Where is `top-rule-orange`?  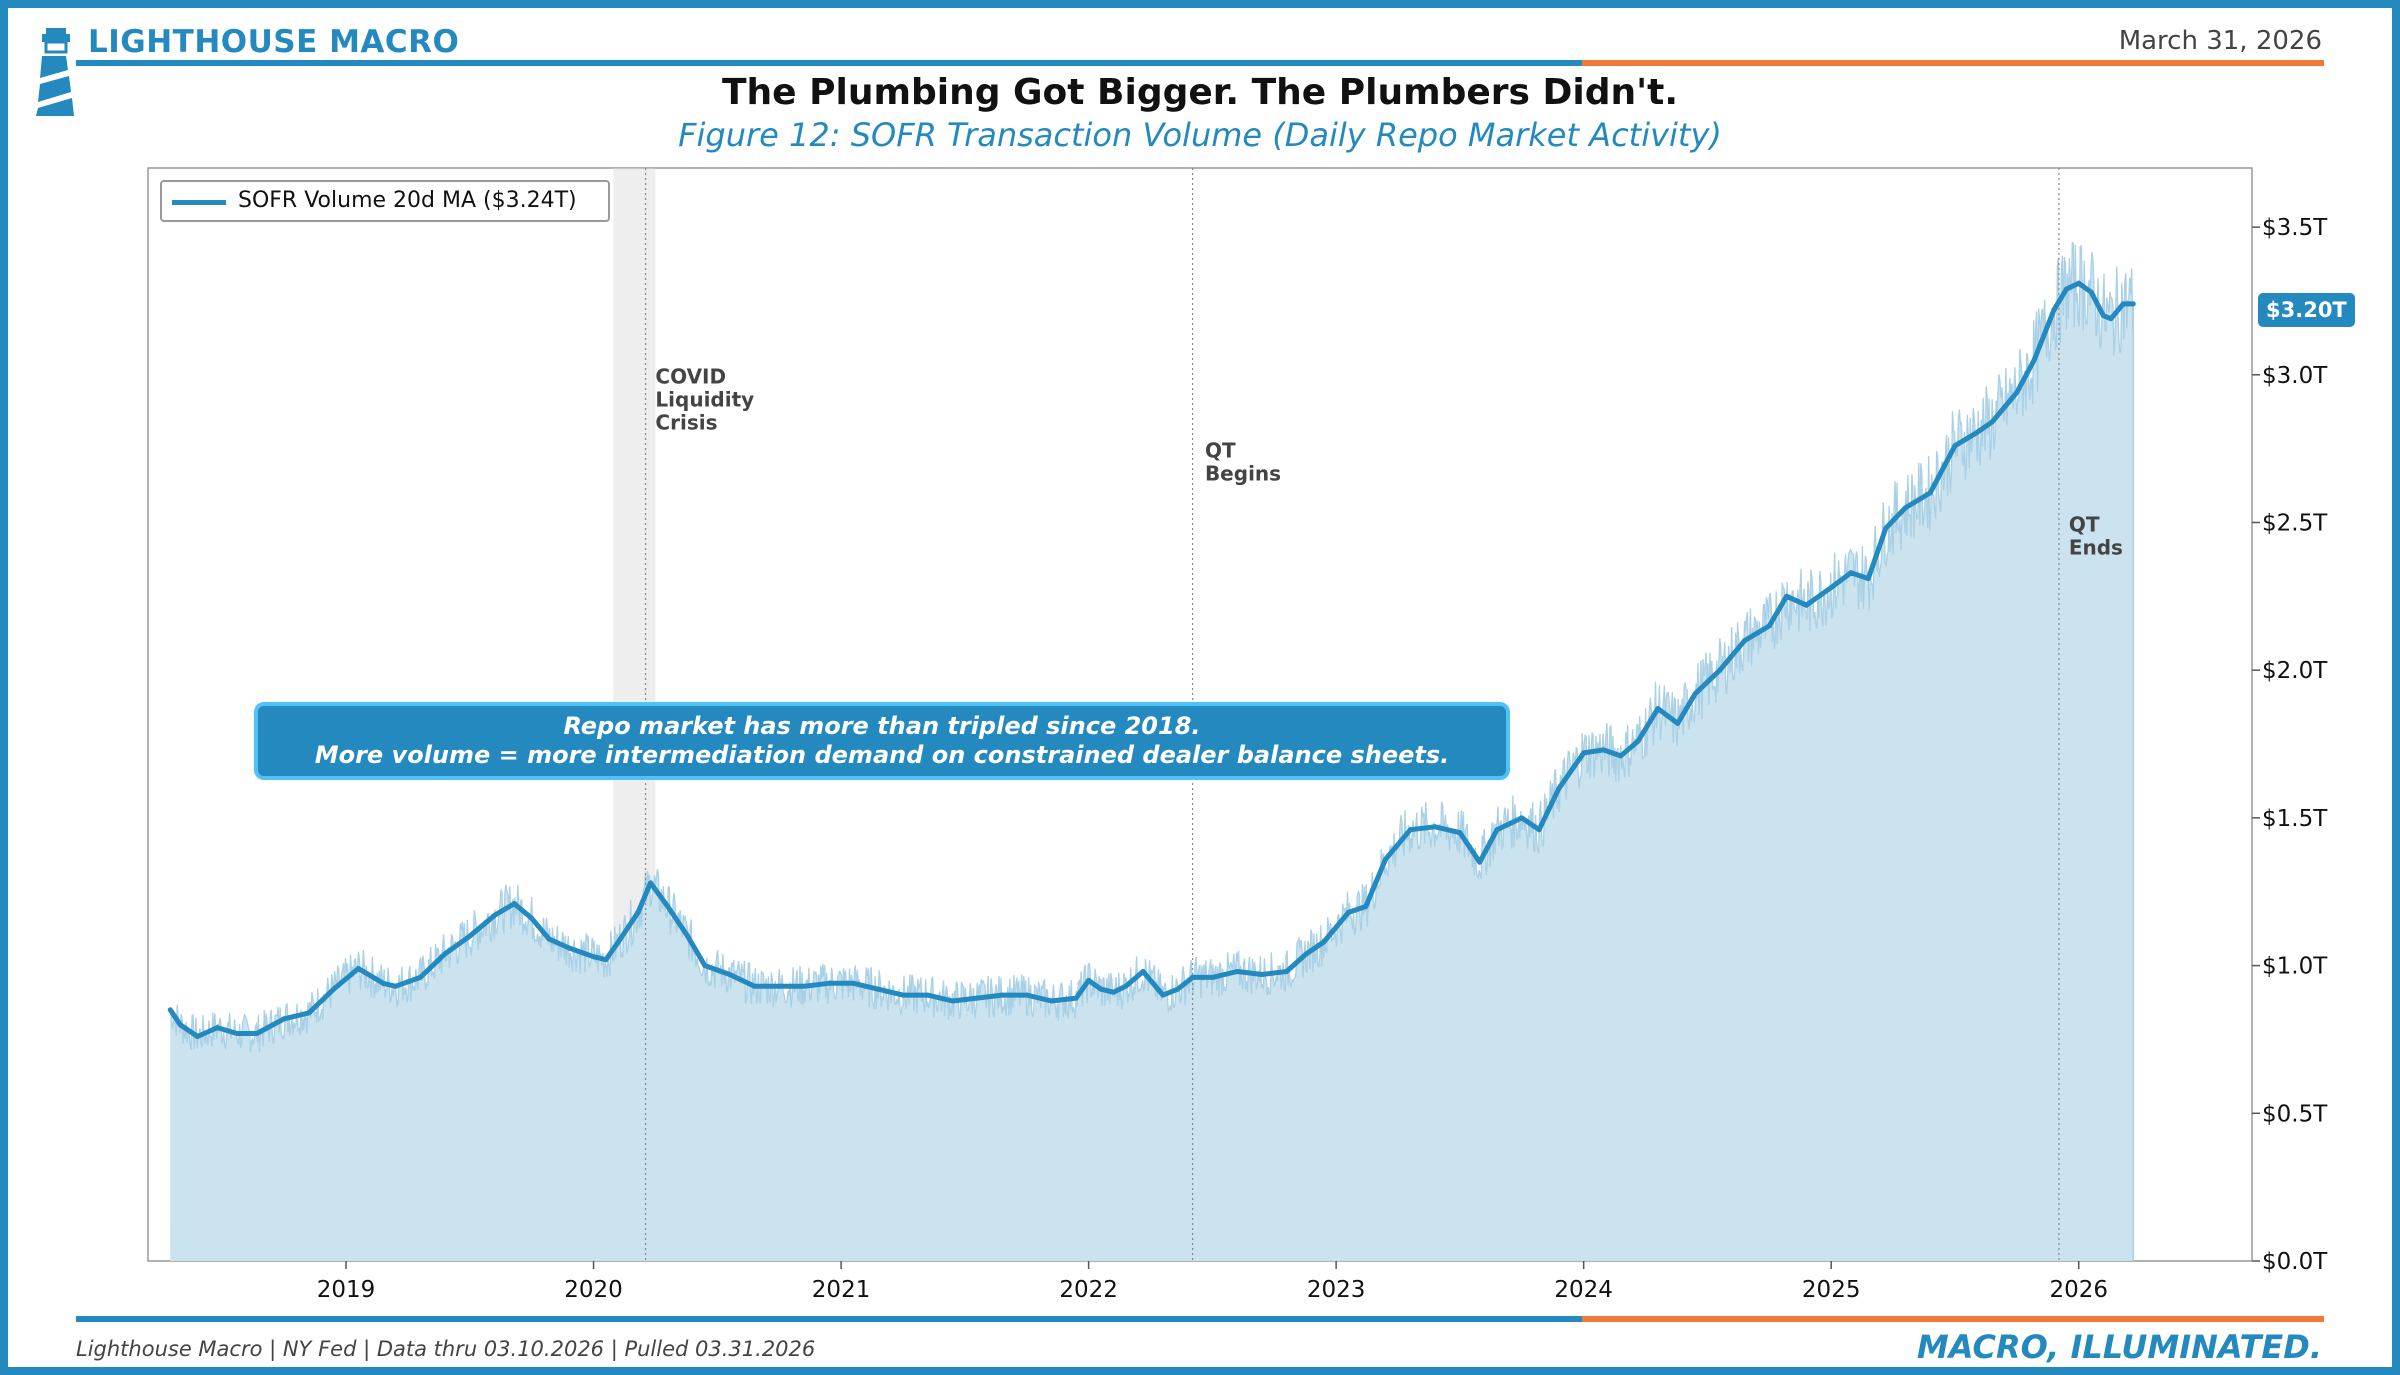
top-rule-orange is located at coordinates (1953, 63).